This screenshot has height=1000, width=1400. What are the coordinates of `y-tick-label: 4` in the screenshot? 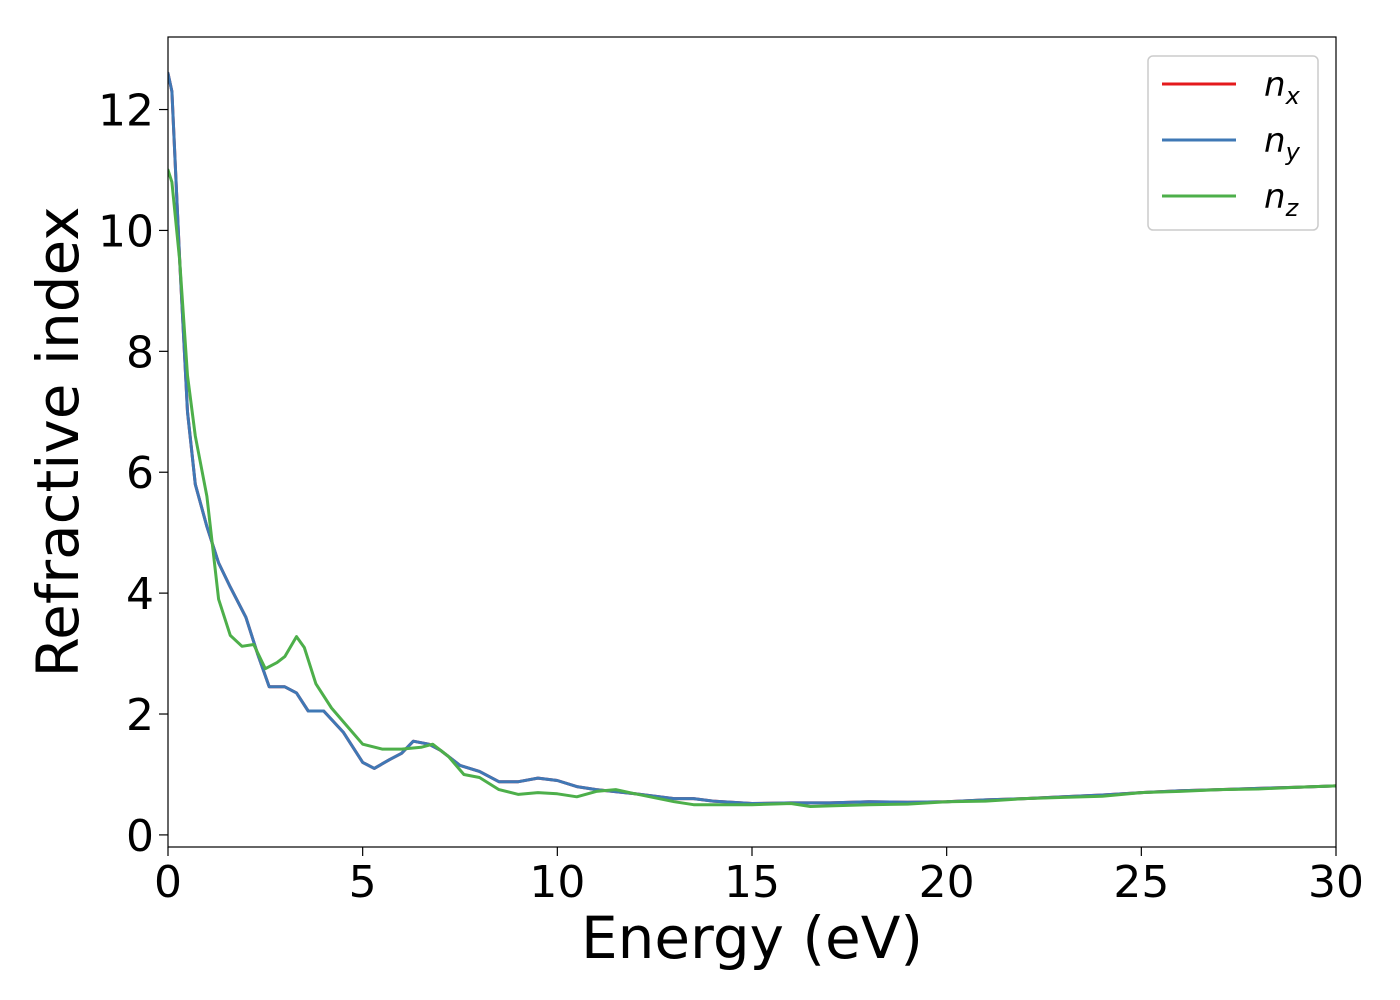 It's located at (140, 594).